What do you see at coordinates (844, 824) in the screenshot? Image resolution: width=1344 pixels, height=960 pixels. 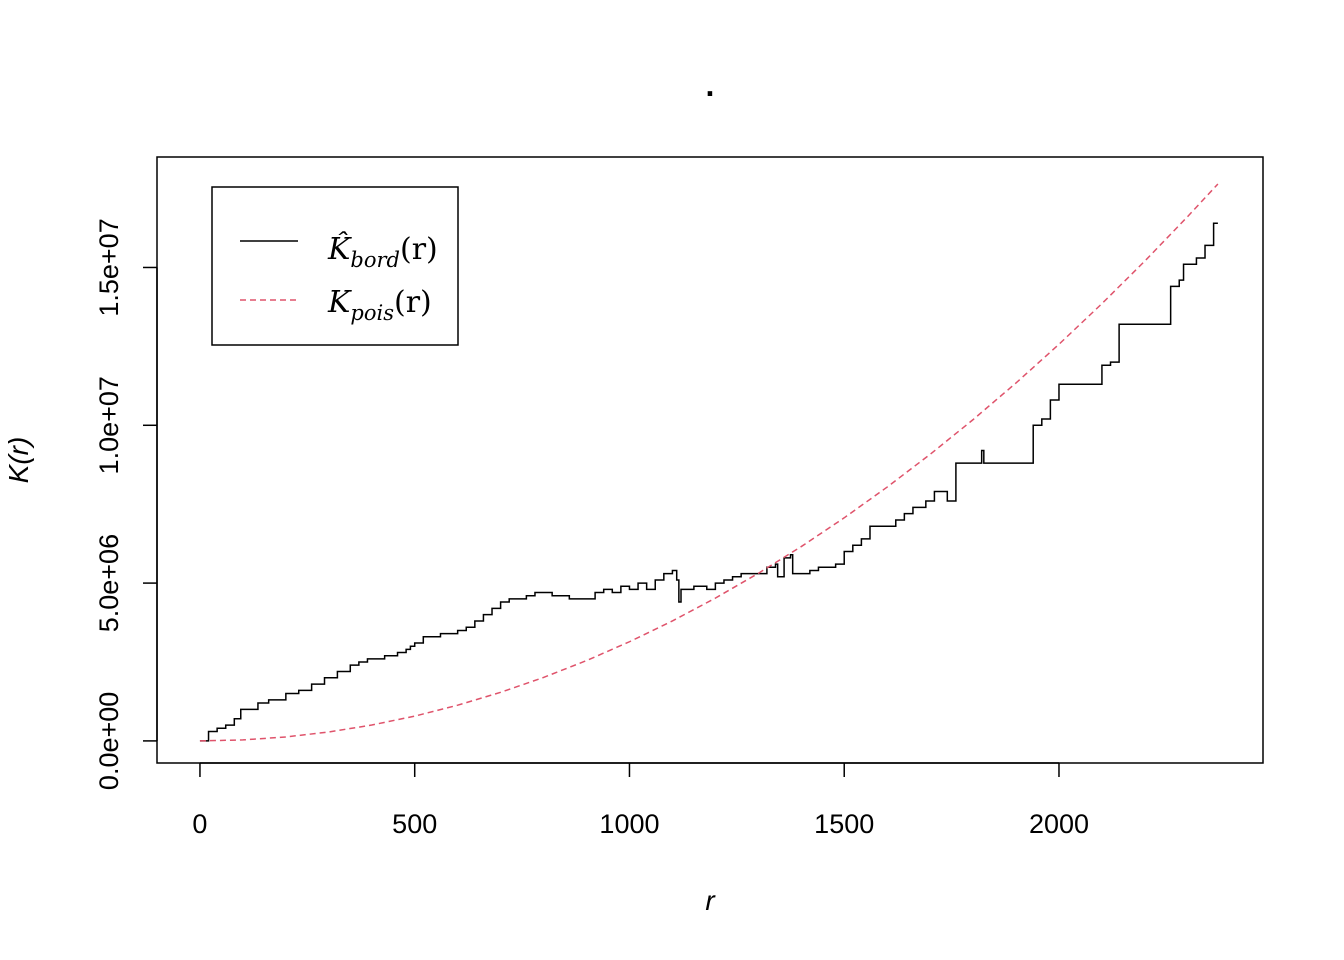 I see `x-tick-label: 1500` at bounding box center [844, 824].